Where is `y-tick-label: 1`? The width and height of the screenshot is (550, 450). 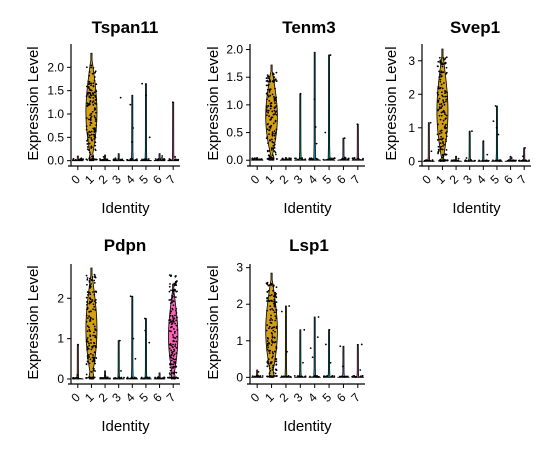 y-tick-label: 1 is located at coordinates (411, 128).